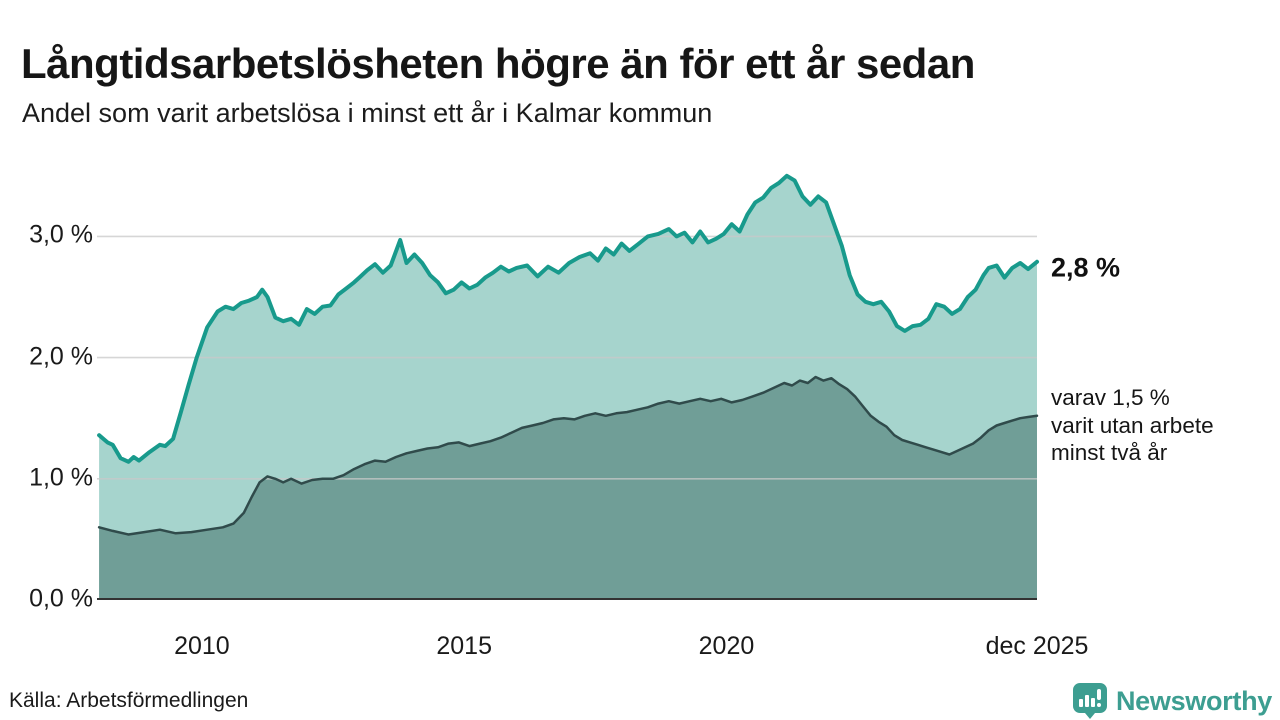 Image resolution: width=1280 pixels, height=720 pixels. I want to click on annotation-latest-total: 2,8 %, so click(1086, 267).